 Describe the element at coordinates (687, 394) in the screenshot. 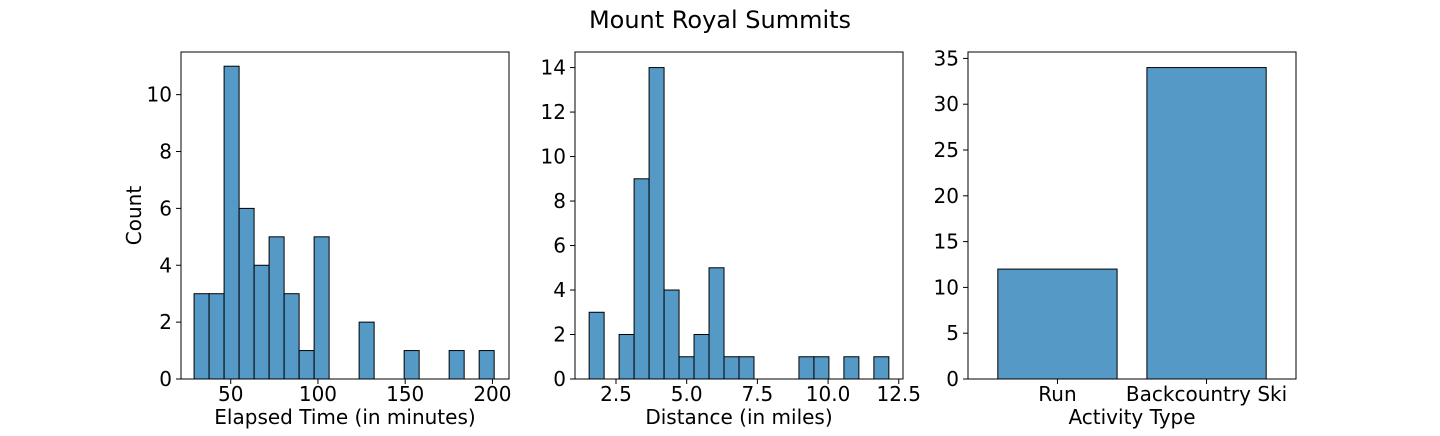

I see `x-tick-label: 5.0` at that location.